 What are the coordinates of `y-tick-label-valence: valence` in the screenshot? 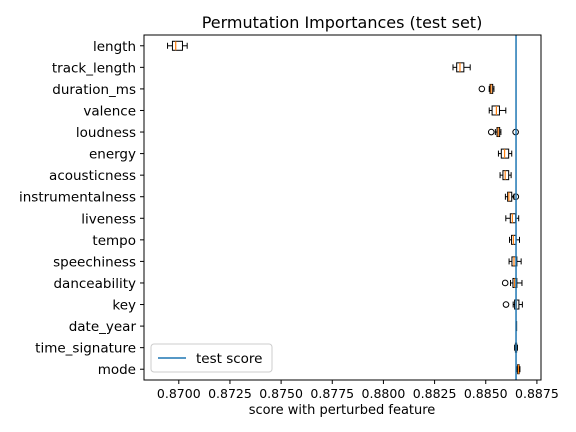 It's located at (109, 111).